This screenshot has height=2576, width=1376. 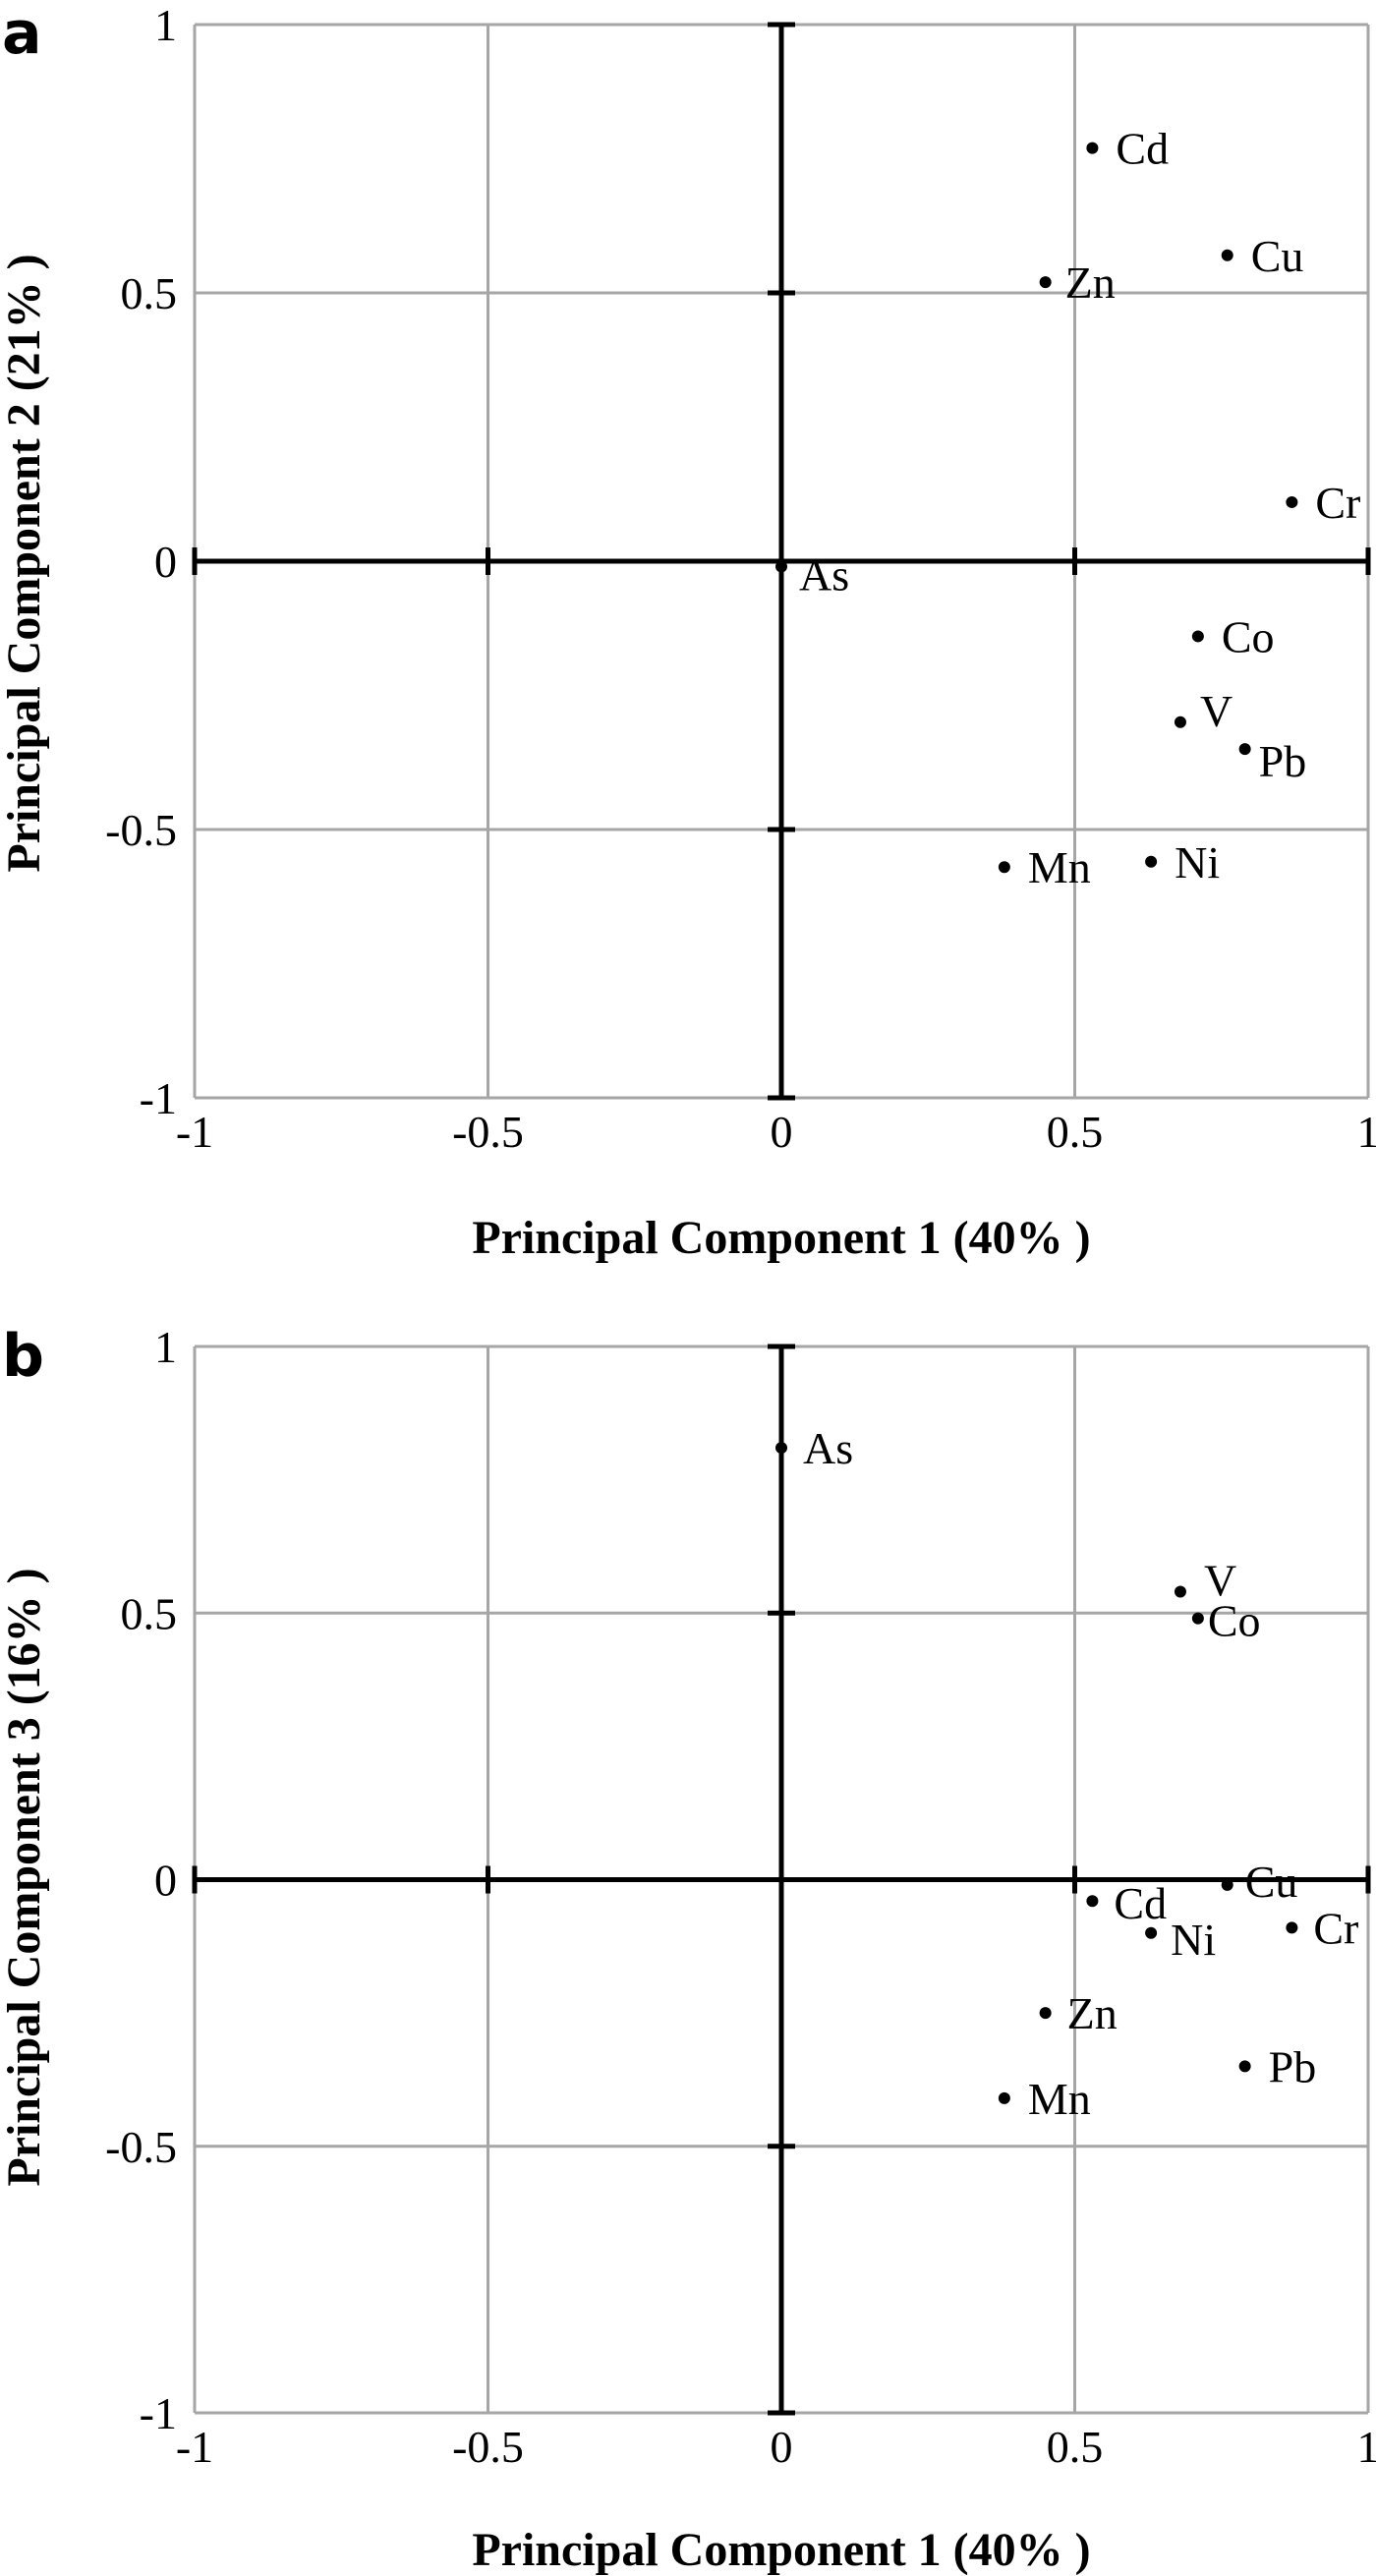 I want to click on panel-a-x-tick-label: 0, so click(x=782, y=1132).